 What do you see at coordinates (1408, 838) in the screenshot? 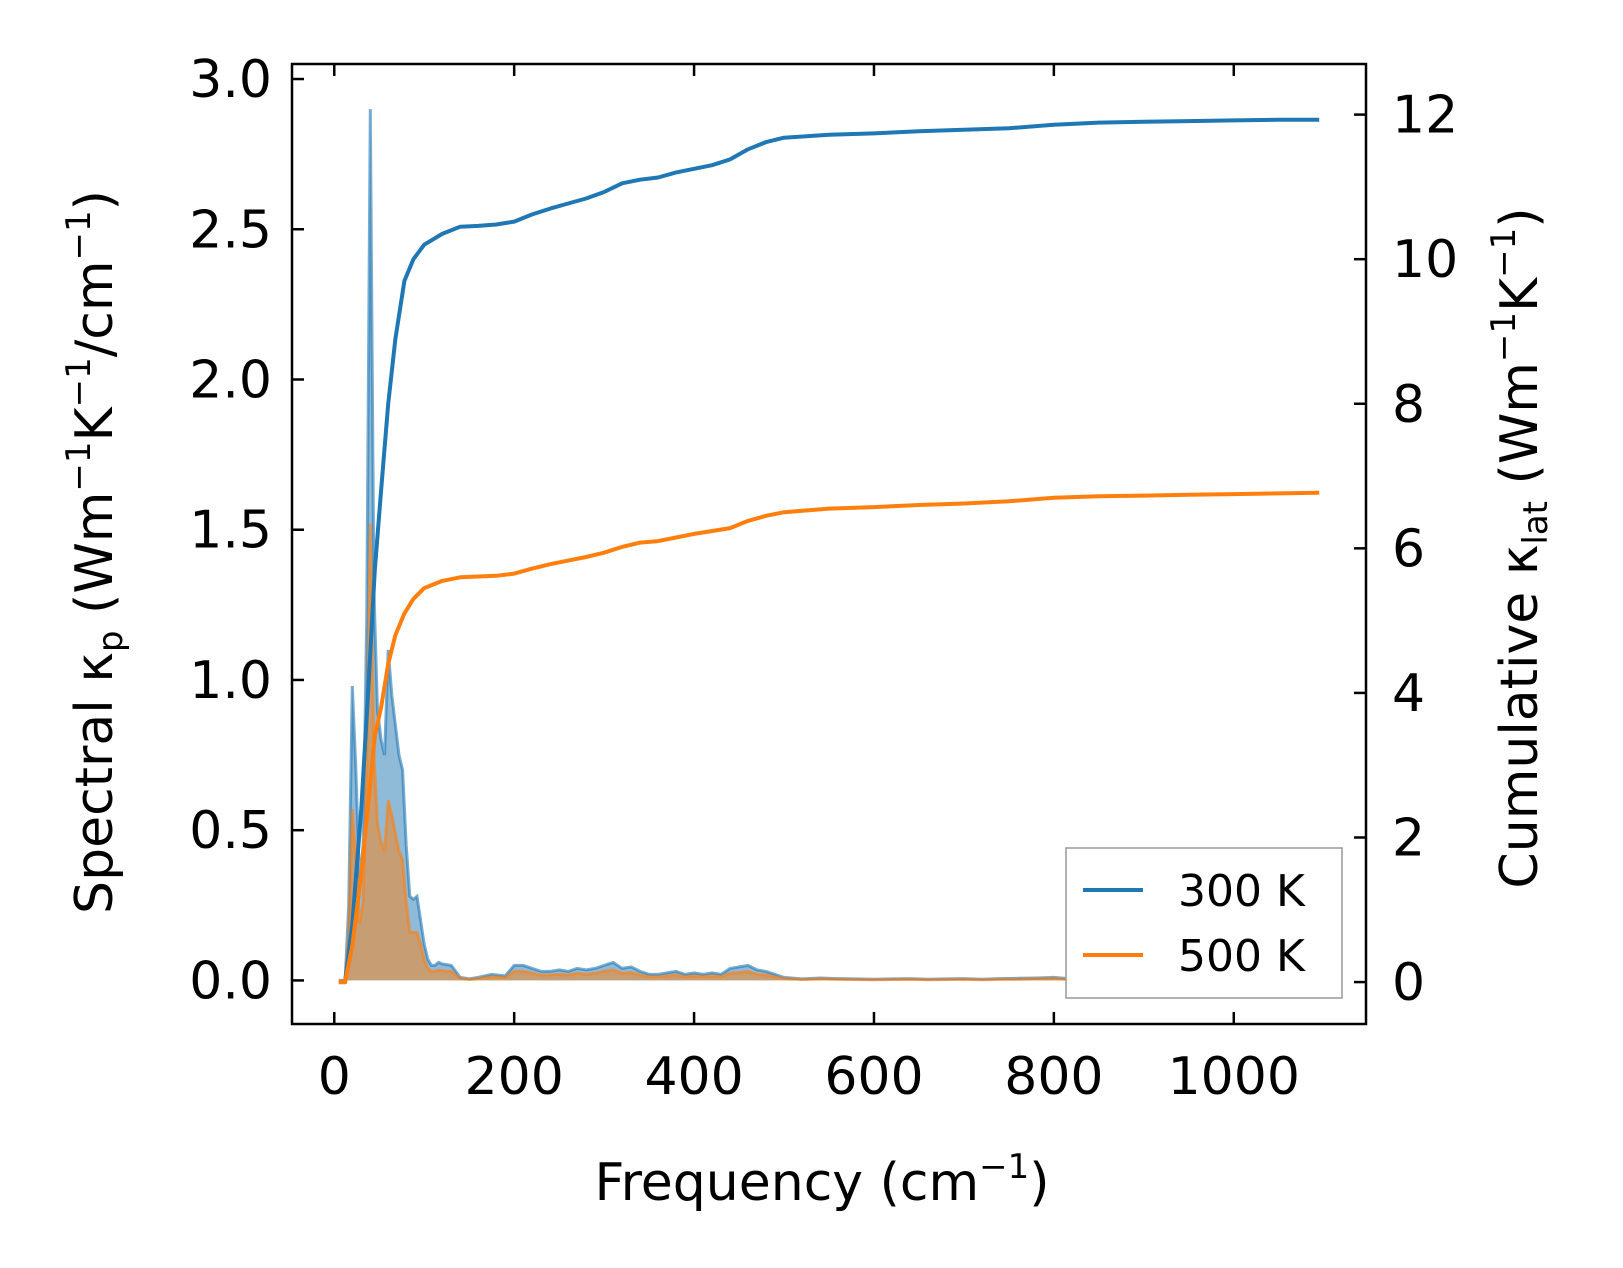
I see `right-y-tick-label: 2` at bounding box center [1408, 838].